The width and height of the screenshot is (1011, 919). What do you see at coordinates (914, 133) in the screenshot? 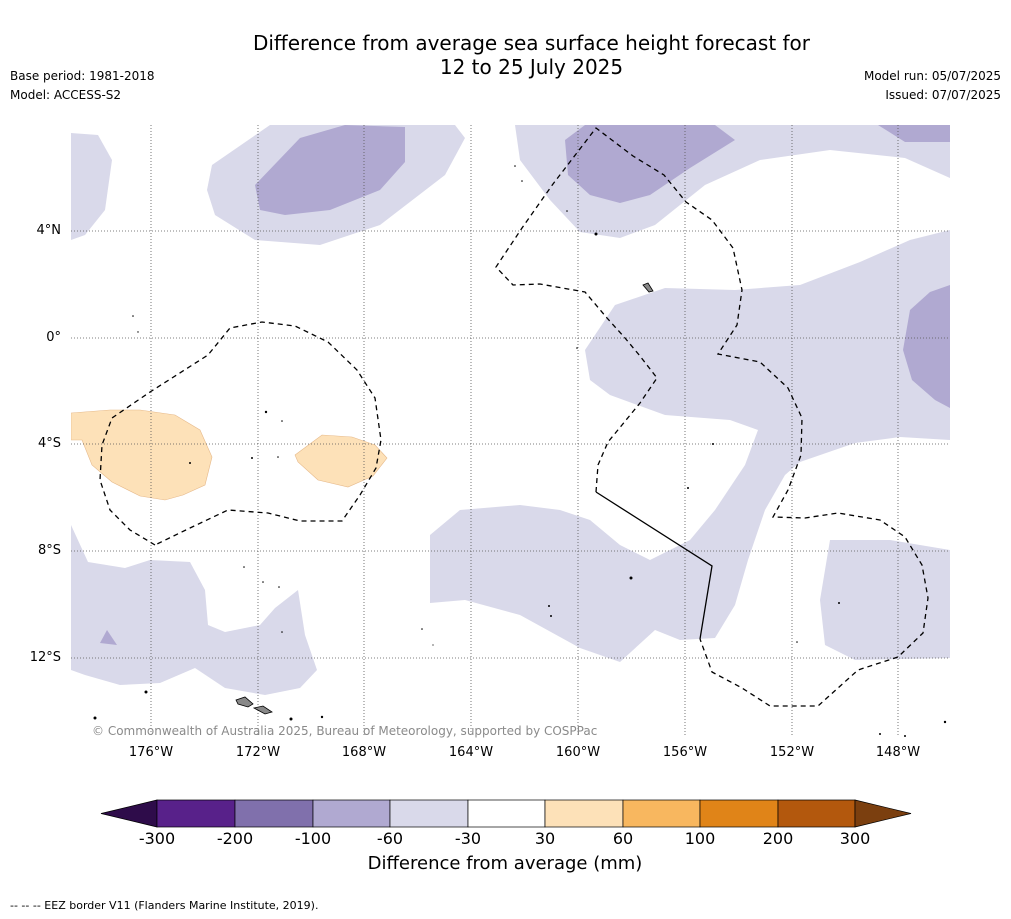
I see `anomaly-core-north-east-corner` at bounding box center [914, 133].